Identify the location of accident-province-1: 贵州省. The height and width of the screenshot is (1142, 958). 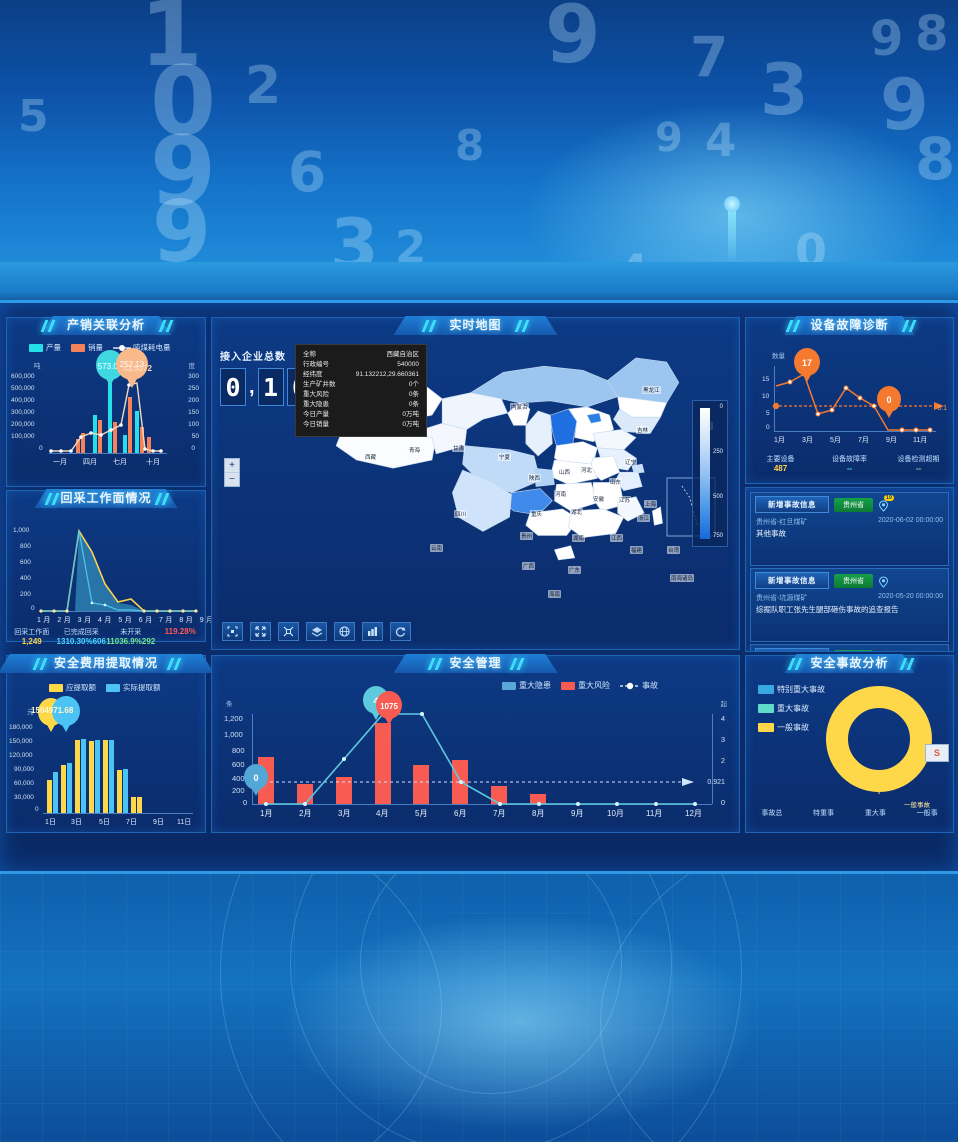
(853, 504).